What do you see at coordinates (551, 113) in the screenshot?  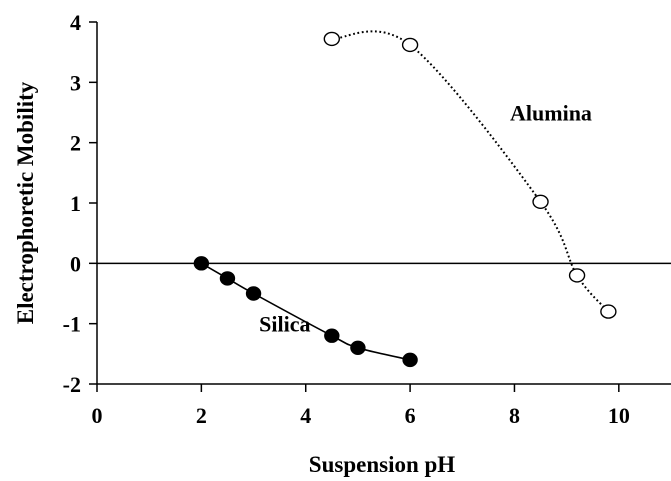 I see `alumina-label: Alumina` at bounding box center [551, 113].